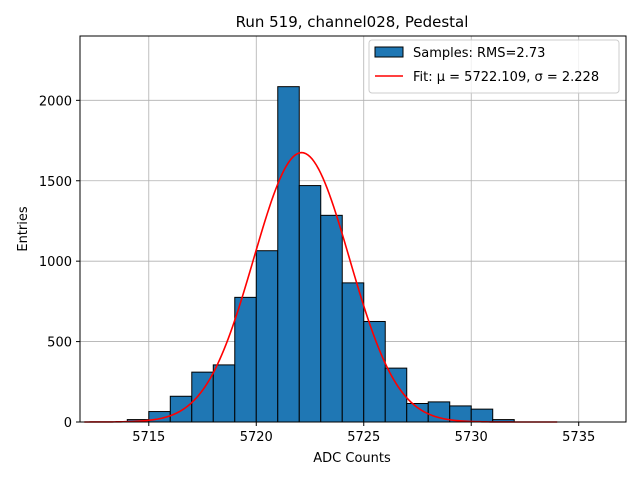 This screenshot has height=480, width=640. What do you see at coordinates (59, 343) in the screenshot?
I see `y-tick-label: 500` at bounding box center [59, 343].